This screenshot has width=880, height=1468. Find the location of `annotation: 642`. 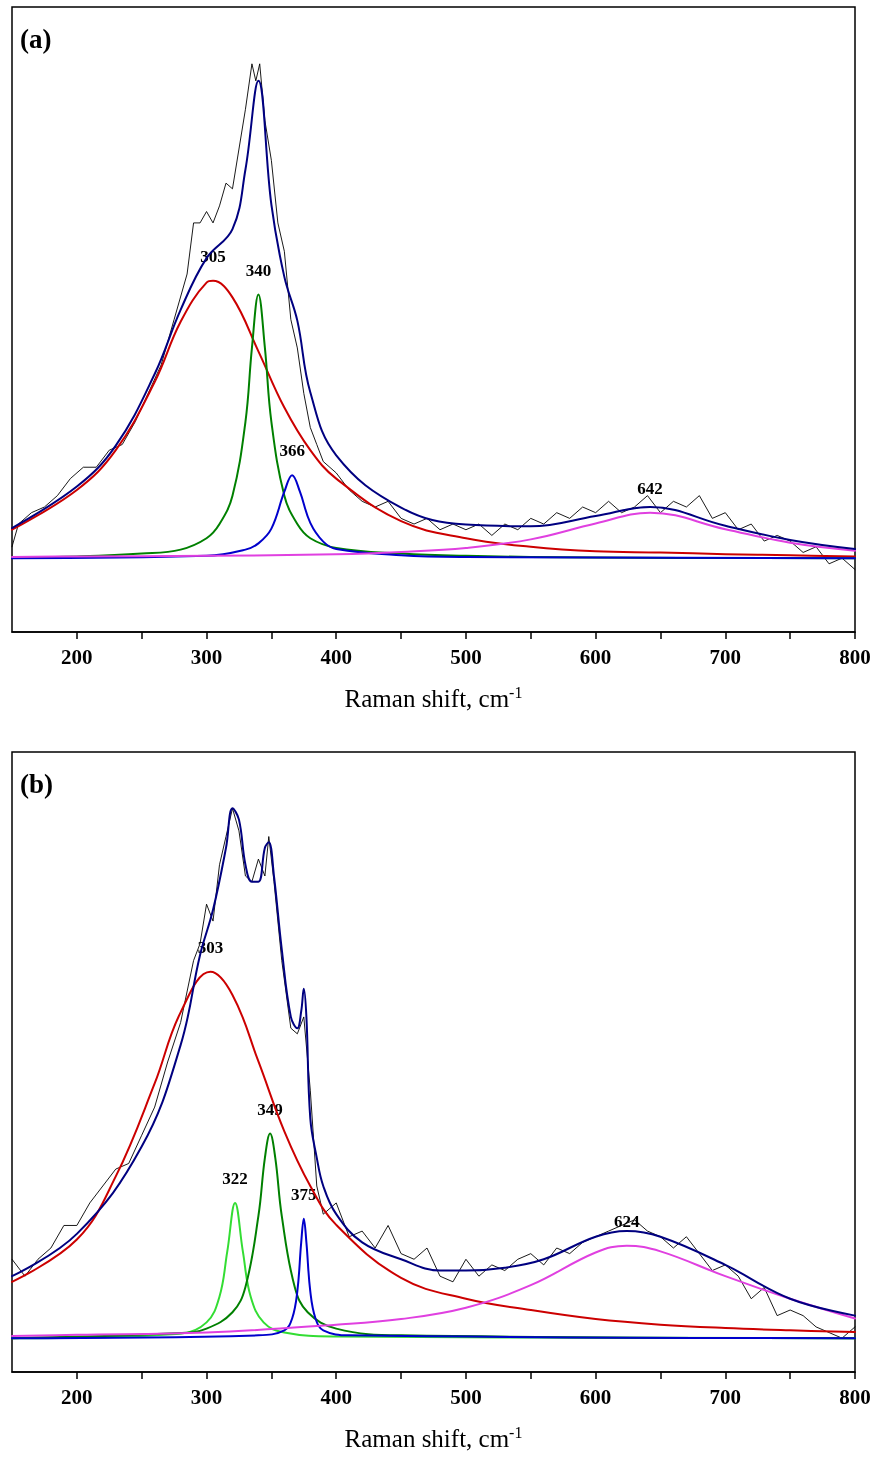

annotation: 642 is located at coordinates (650, 488).